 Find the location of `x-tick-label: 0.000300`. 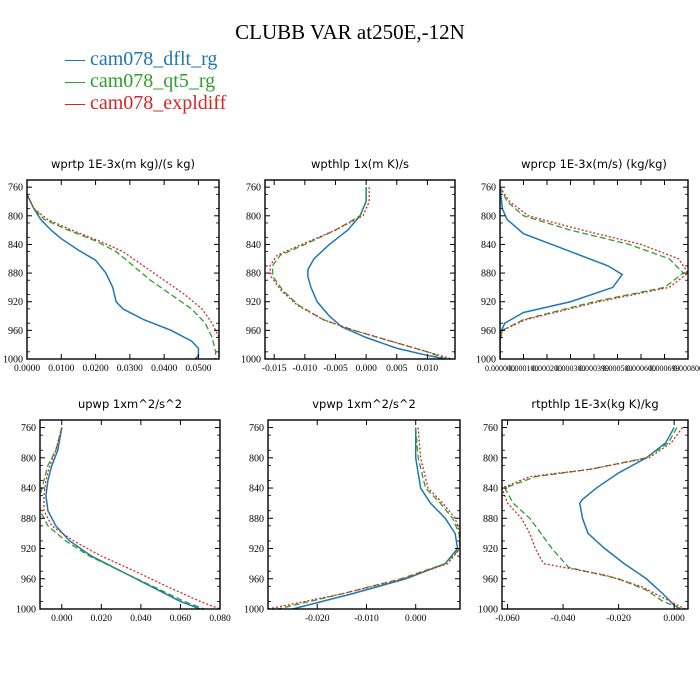

x-tick-label: 0.000300 is located at coordinates (571, 368).